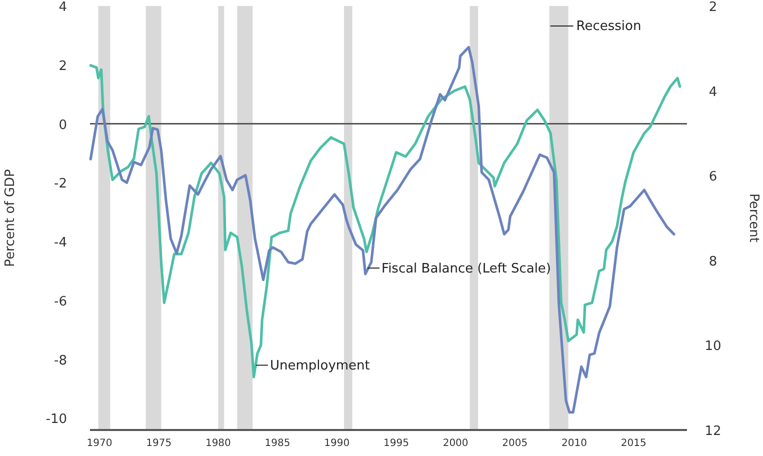  What do you see at coordinates (60, 243) in the screenshot?
I see `y-tick-label: -4` at bounding box center [60, 243].